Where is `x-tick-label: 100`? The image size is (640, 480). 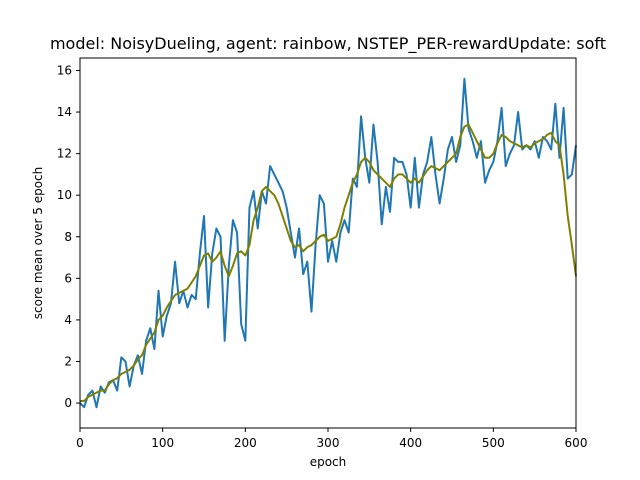 x-tick-label: 100 is located at coordinates (162, 443).